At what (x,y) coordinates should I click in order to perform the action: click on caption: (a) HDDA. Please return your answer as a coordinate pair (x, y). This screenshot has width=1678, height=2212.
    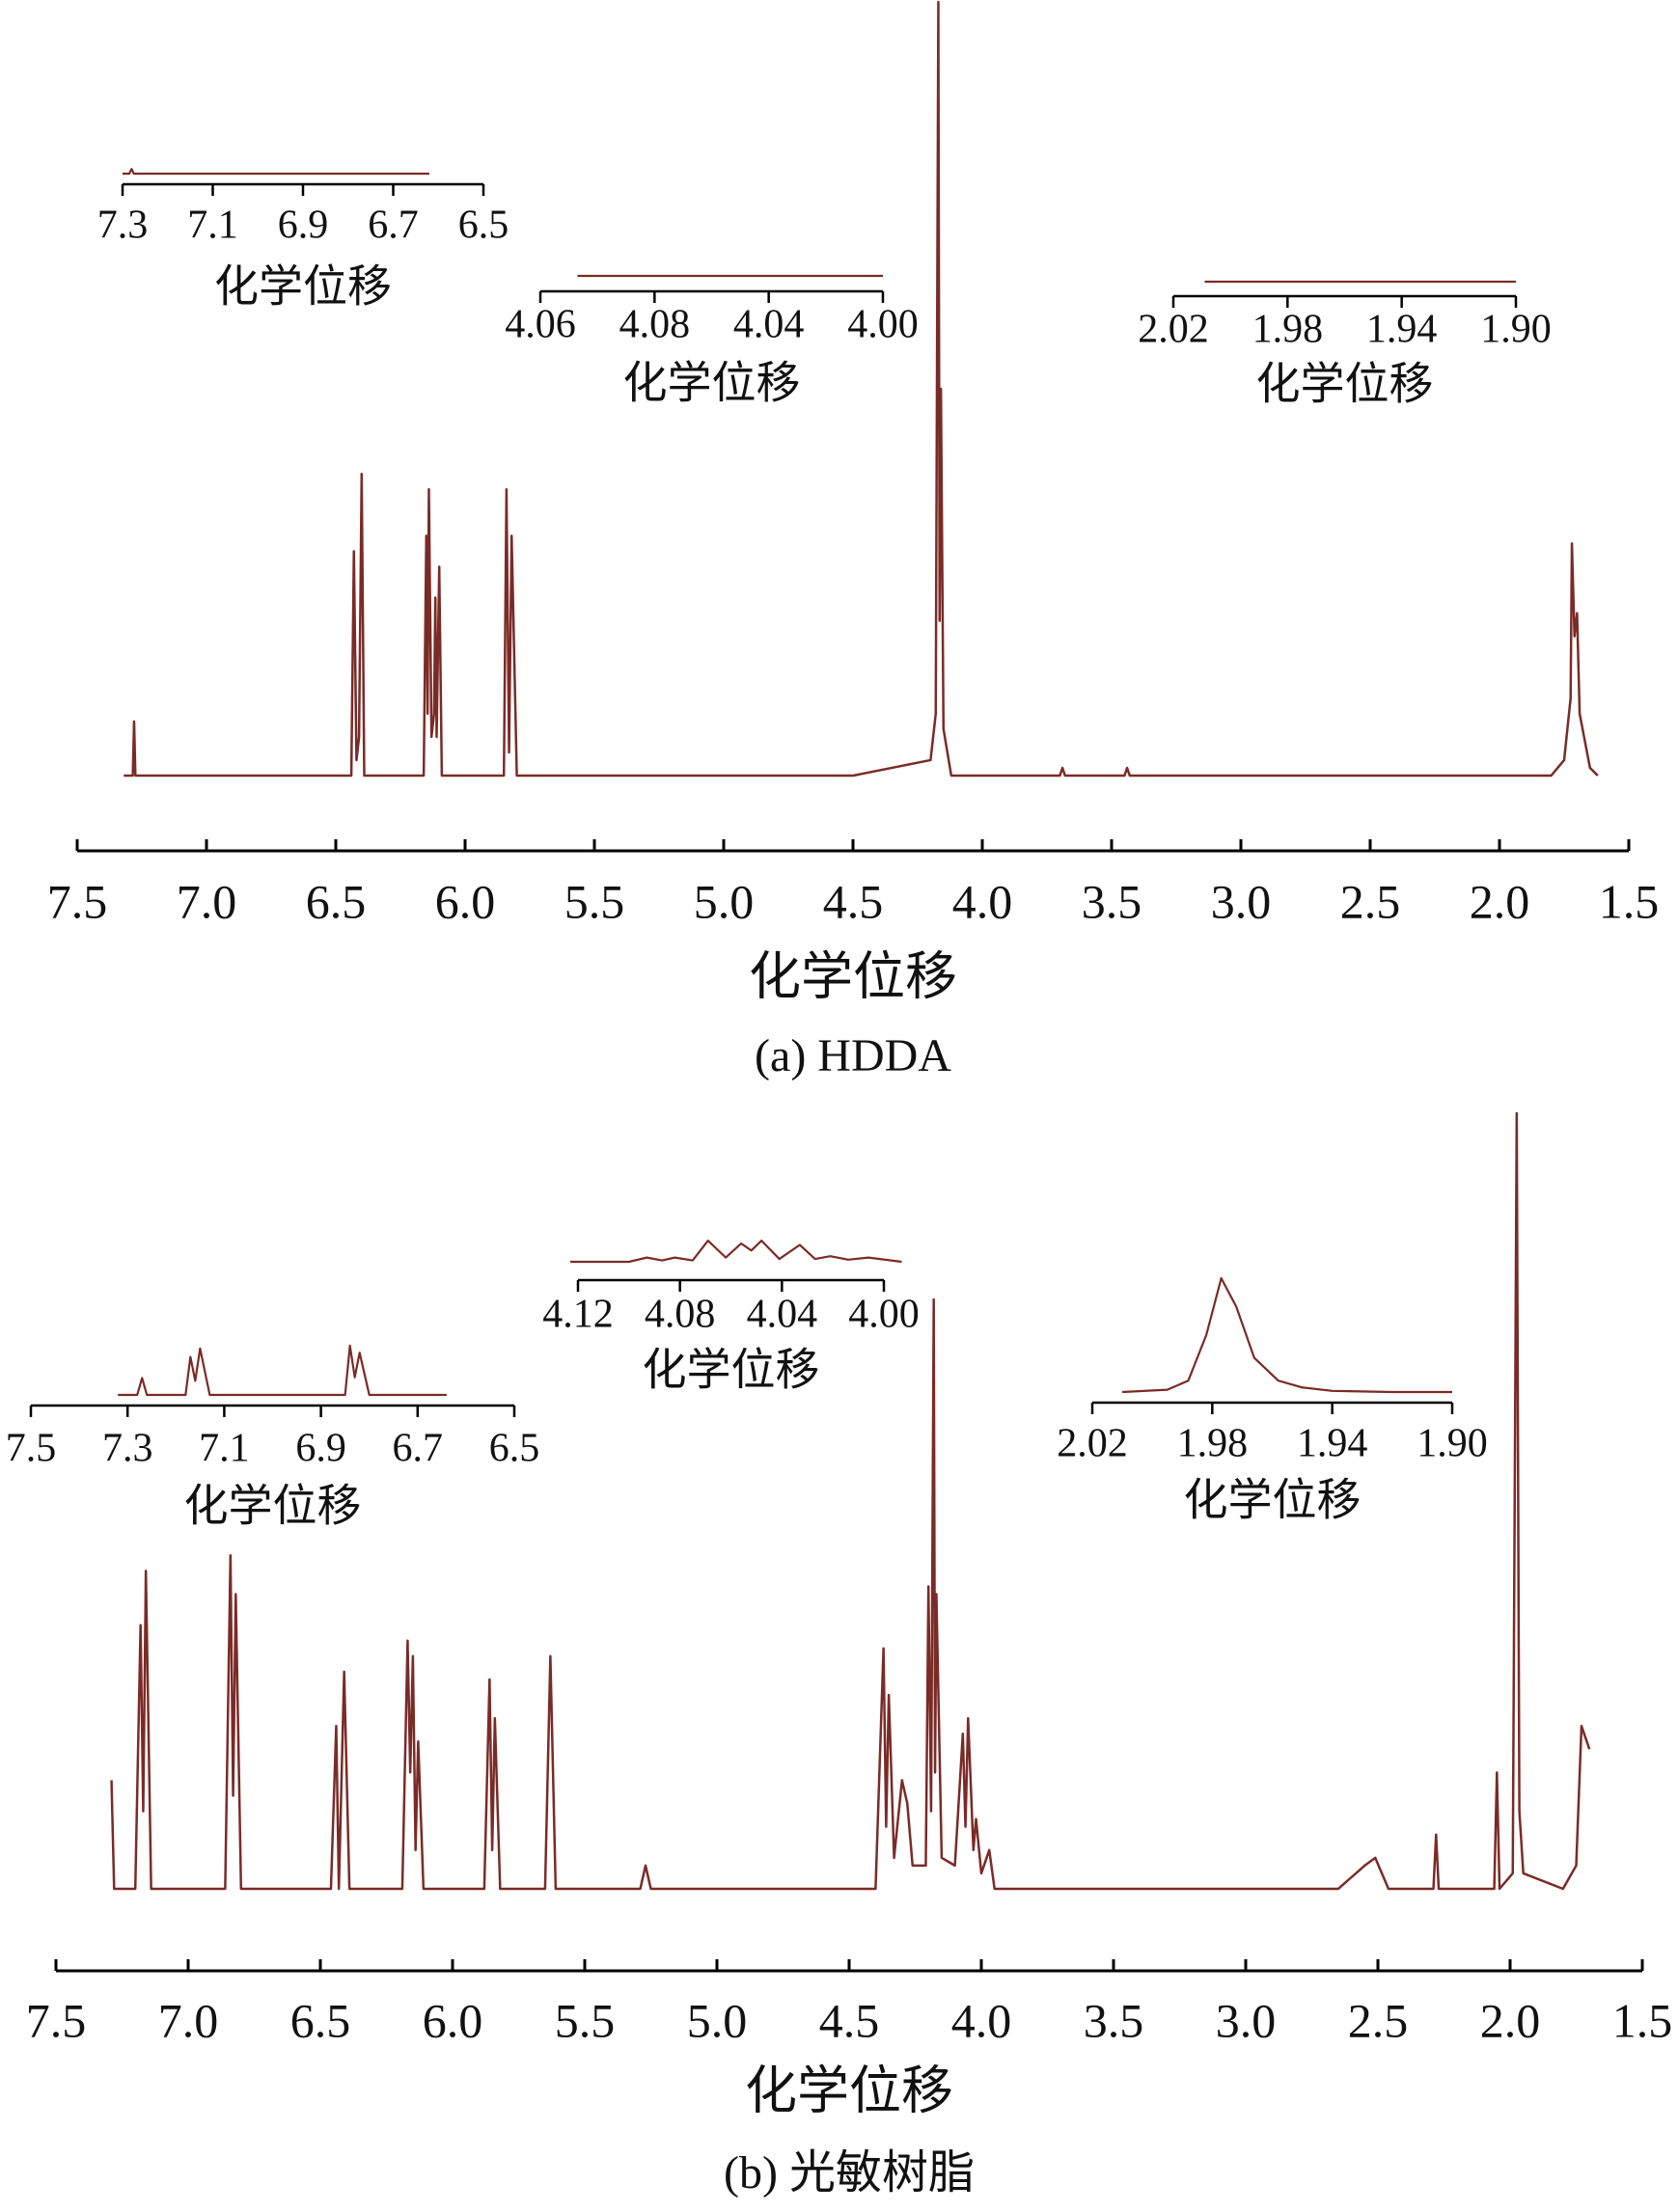
    Looking at the image, I should click on (853, 1055).